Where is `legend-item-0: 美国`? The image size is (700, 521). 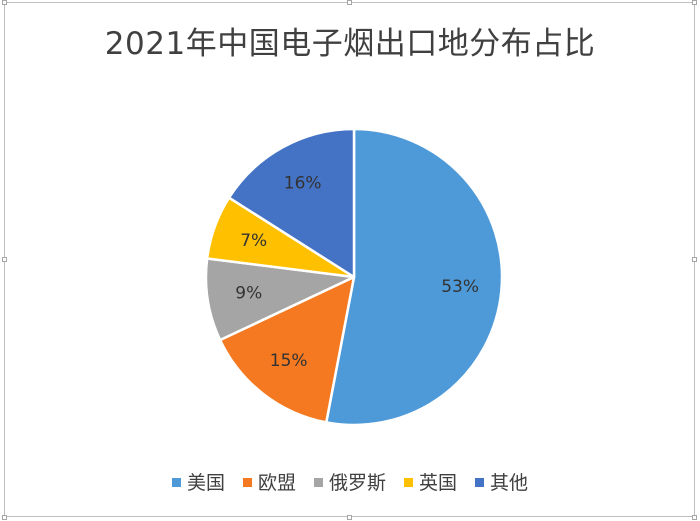 legend-item-0: 美国 is located at coordinates (198, 481).